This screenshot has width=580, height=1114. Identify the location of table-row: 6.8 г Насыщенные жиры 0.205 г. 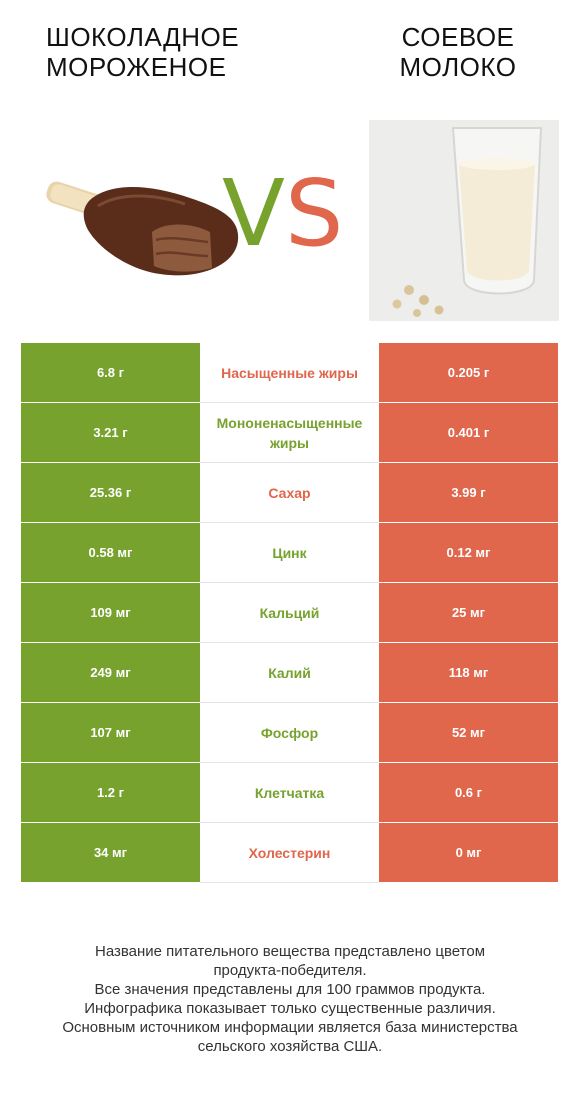
(289, 373).